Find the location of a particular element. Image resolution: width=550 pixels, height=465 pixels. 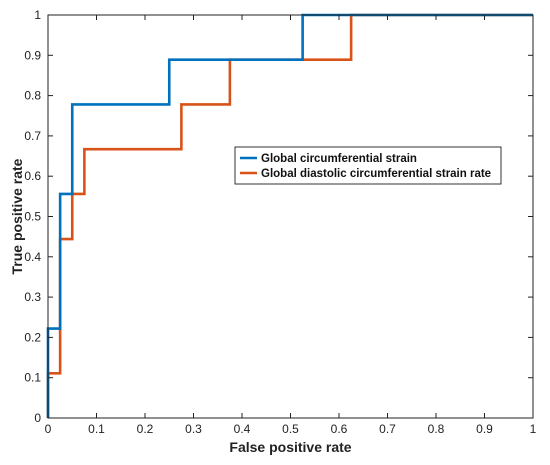

x-tick-label: 0.5 is located at coordinates (290, 429).